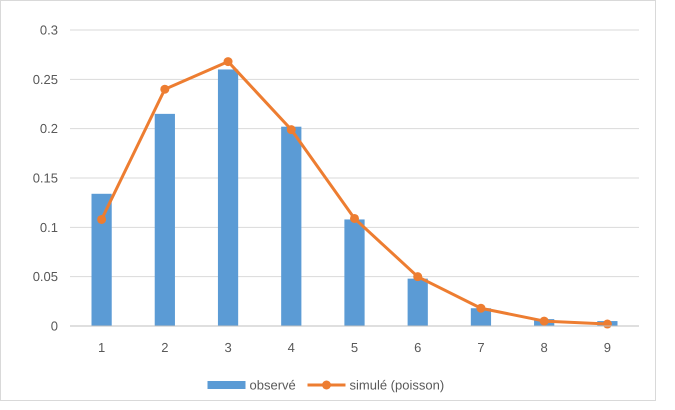 This screenshot has width=675, height=410. Describe the element at coordinates (418, 347) in the screenshot. I see `x-tick-label: 6` at that location.